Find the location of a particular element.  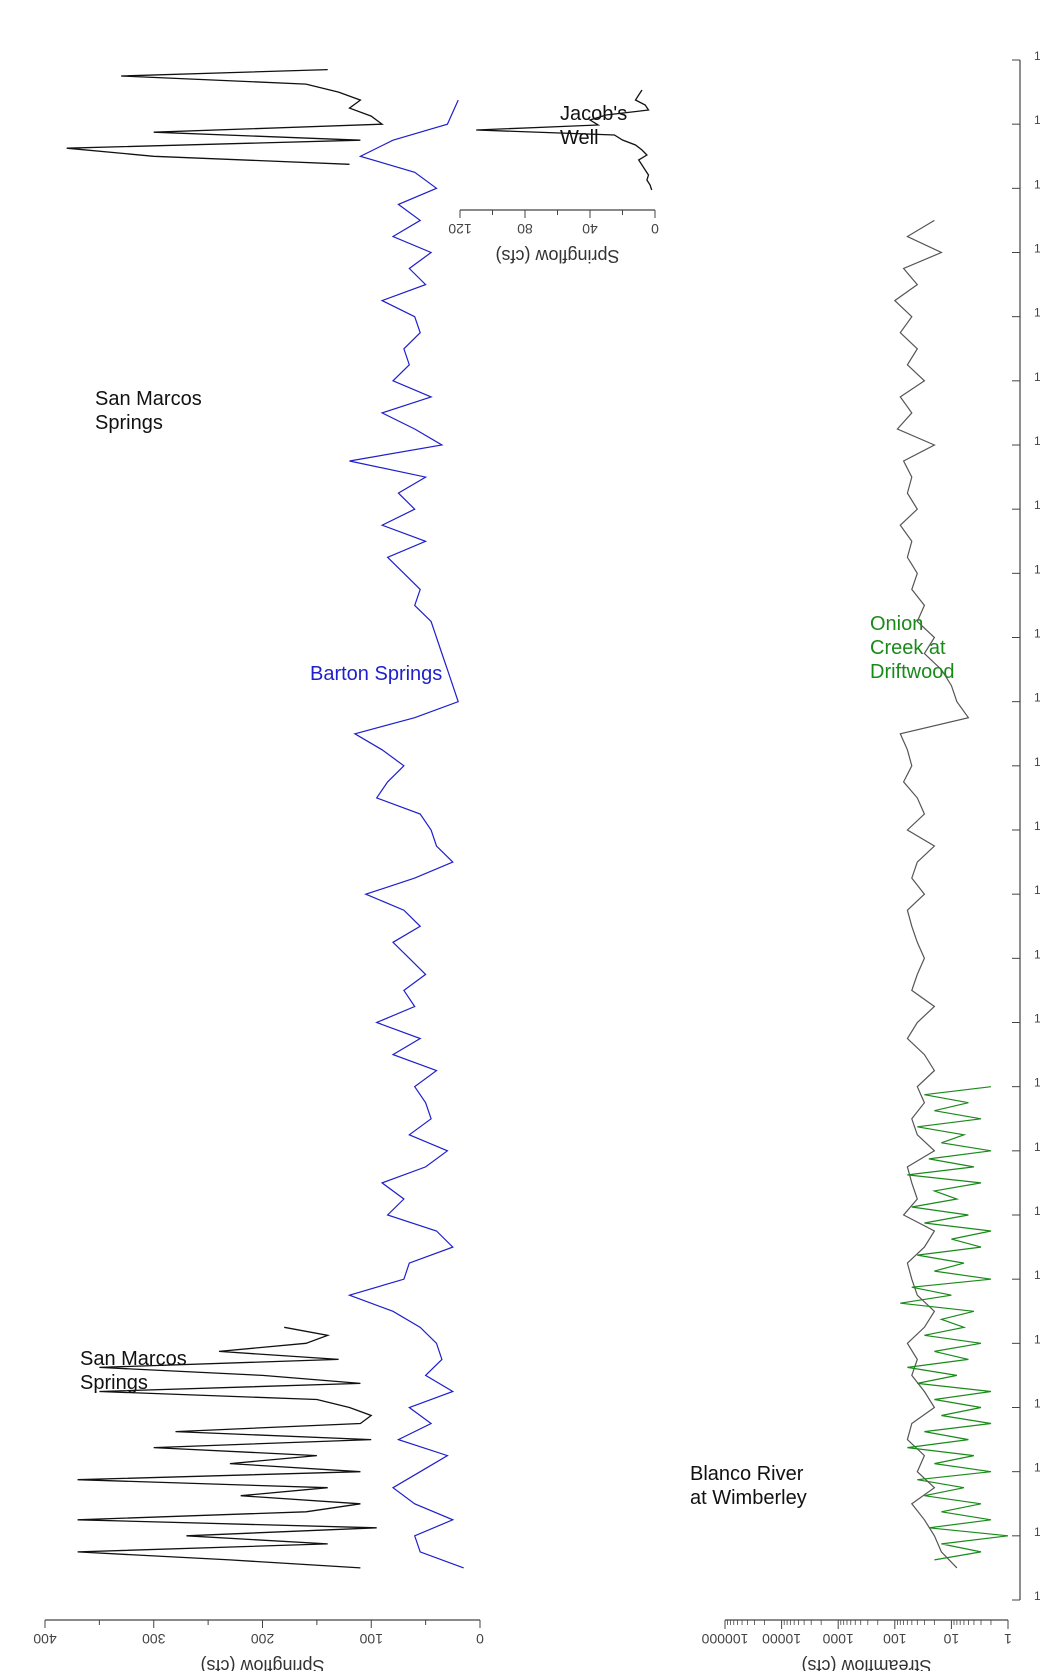

springflow-tick-label: 300 is located at coordinates (154, 1639).